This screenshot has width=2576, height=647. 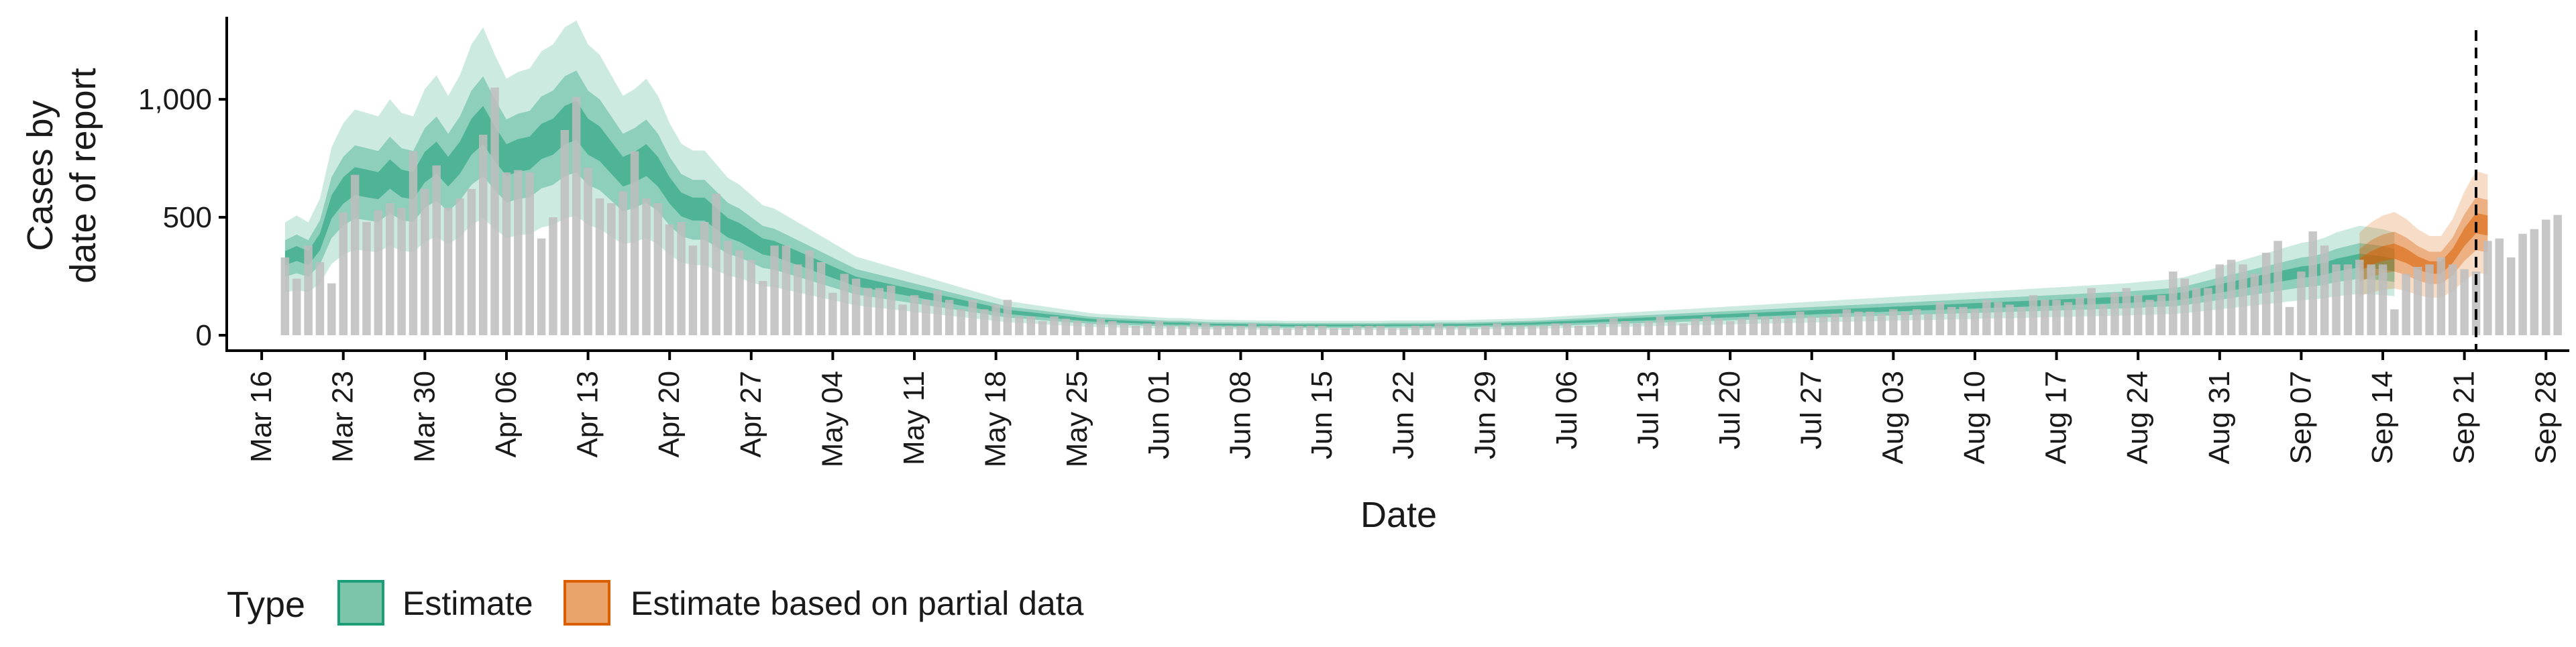 What do you see at coordinates (1729, 410) in the screenshot?
I see `x-tick-label: Jul 20` at bounding box center [1729, 410].